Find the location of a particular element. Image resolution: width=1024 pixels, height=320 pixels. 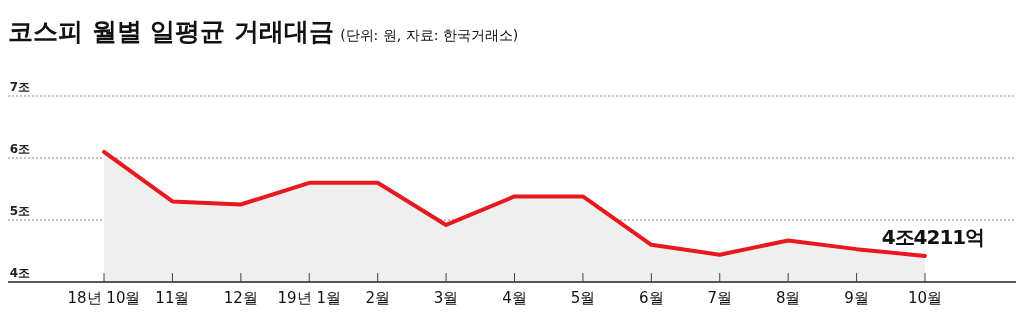

x-tick-label: 12월 is located at coordinates (240, 298).